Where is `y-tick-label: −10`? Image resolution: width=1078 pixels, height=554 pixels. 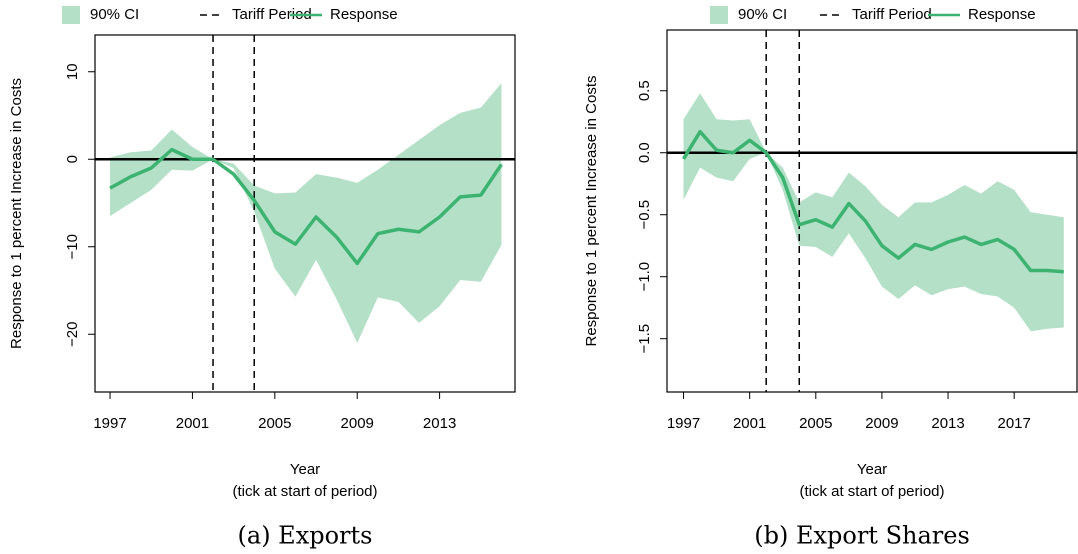 y-tick-label: −10 is located at coordinates (72, 246).